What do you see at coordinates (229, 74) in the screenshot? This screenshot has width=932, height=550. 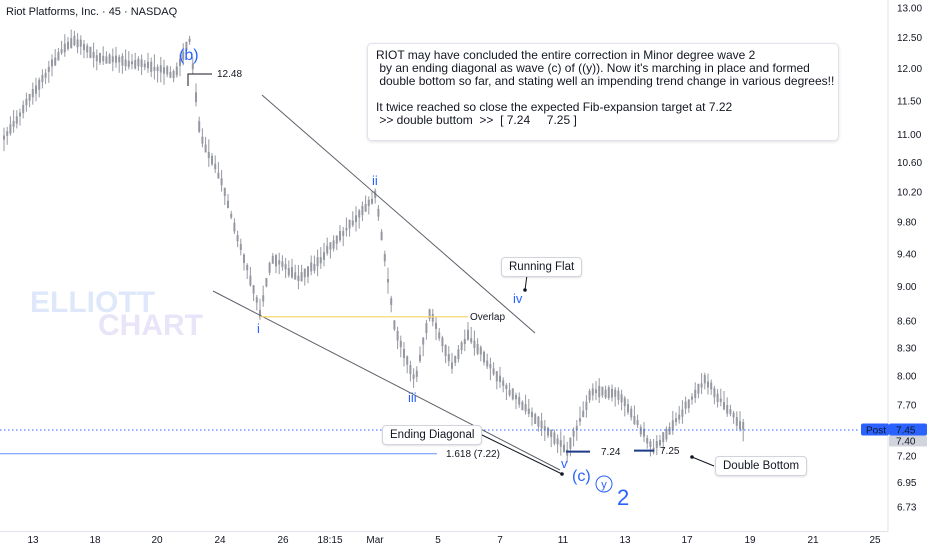 I see `b-high-label: 12.48` at bounding box center [229, 74].